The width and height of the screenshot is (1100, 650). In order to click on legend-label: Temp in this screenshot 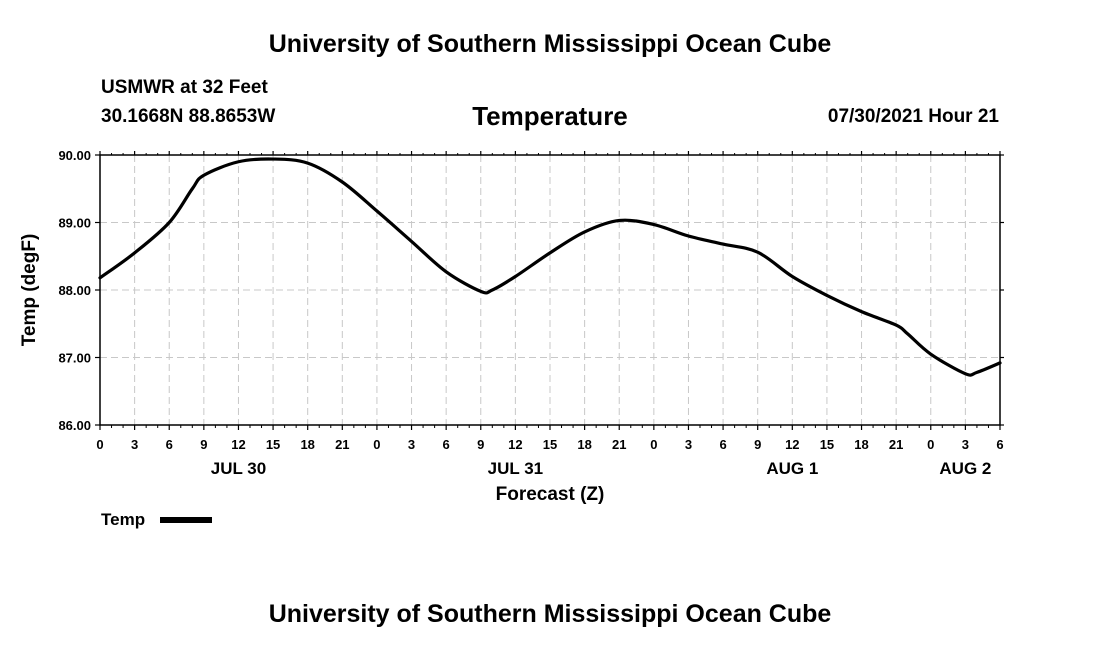, I will do `click(123, 519)`.